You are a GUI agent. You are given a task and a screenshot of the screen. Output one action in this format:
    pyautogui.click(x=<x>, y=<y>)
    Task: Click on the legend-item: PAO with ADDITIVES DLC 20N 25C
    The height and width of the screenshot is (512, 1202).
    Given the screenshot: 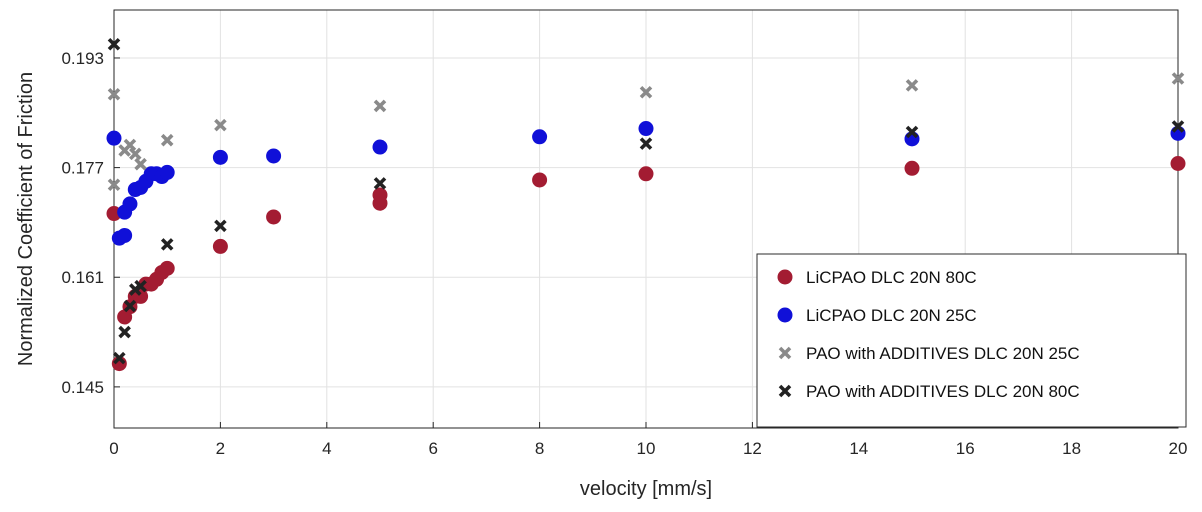 What is the action you would take?
    pyautogui.click(x=929, y=353)
    